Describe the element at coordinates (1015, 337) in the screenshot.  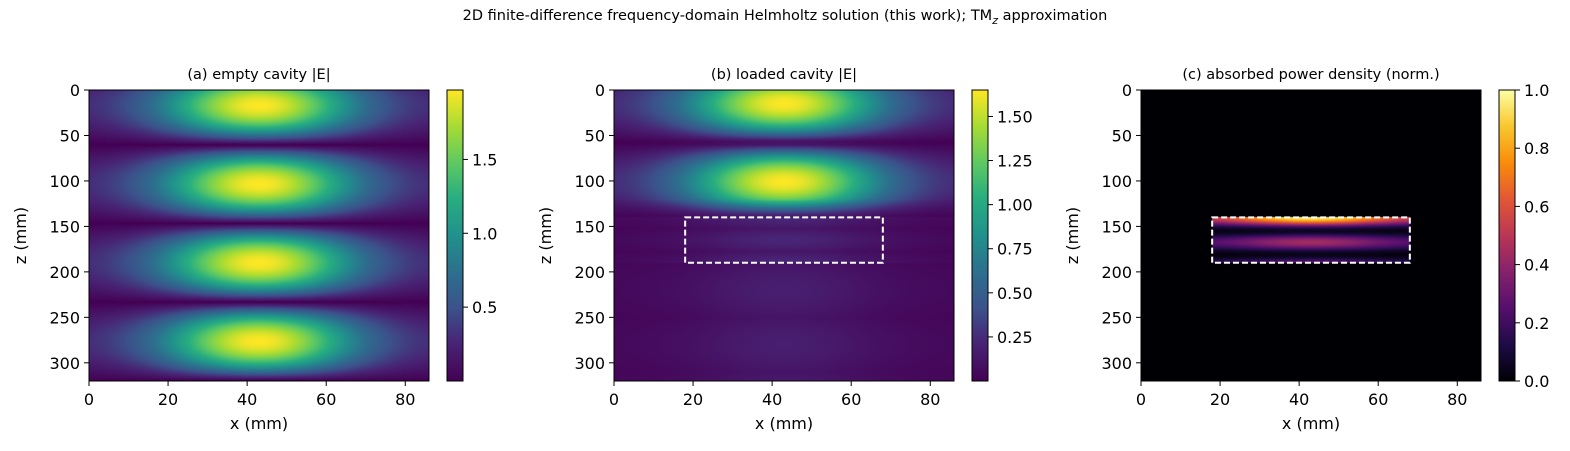
I see `colorbar-tick-label: 0.25` at that location.